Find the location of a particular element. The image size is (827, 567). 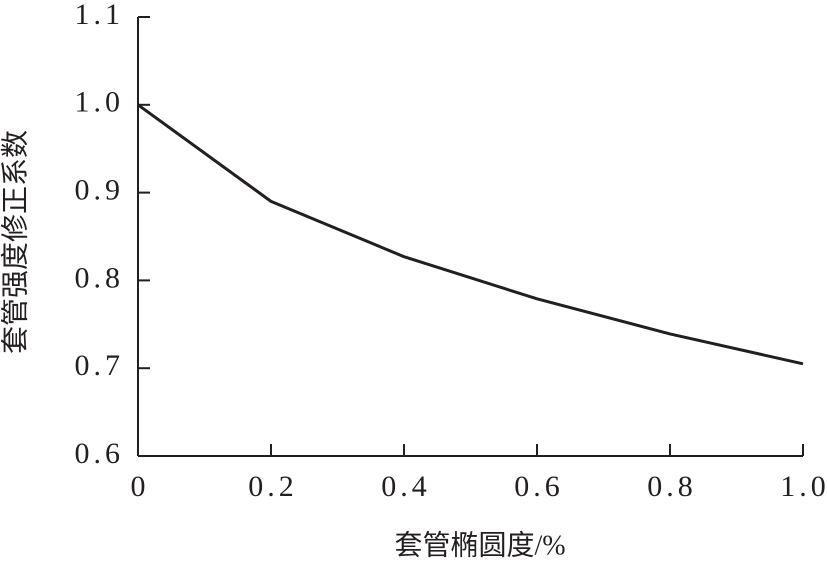

y-tick-label: 0.8 is located at coordinates (100, 277).